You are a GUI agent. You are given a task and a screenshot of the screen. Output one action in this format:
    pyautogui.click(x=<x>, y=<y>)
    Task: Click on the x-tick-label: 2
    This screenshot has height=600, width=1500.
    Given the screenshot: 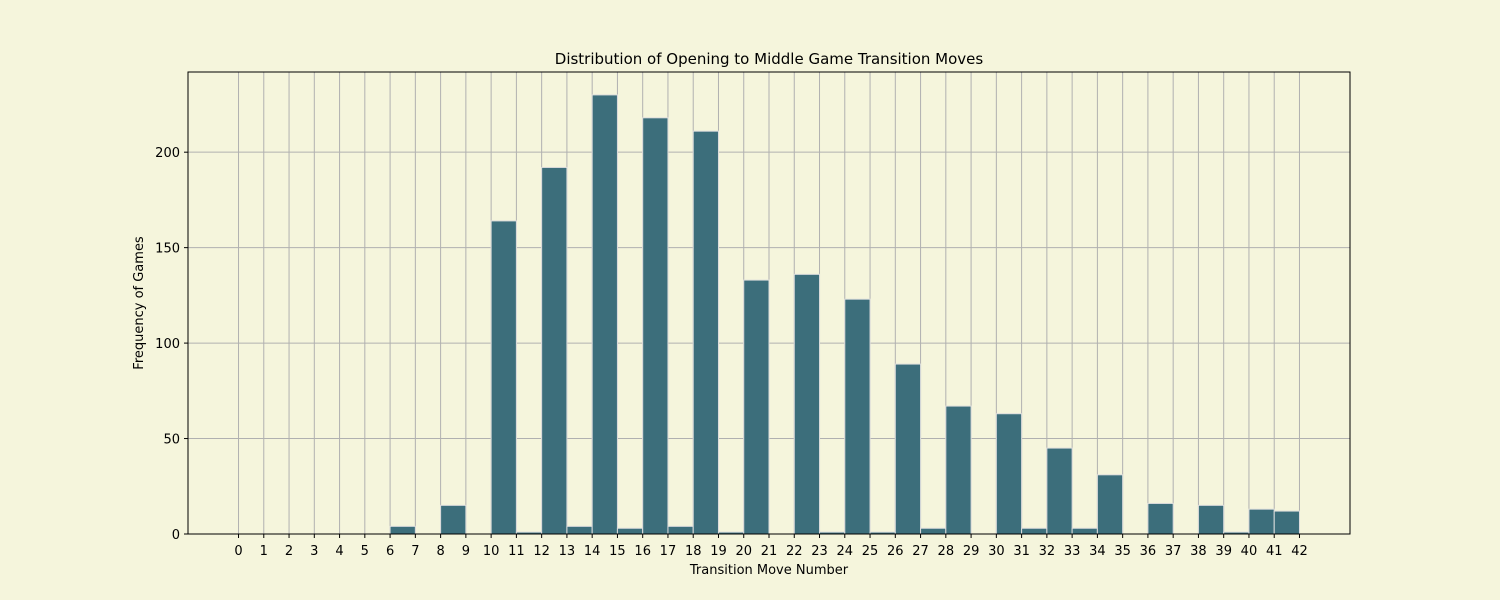 What is the action you would take?
    pyautogui.click(x=289, y=551)
    